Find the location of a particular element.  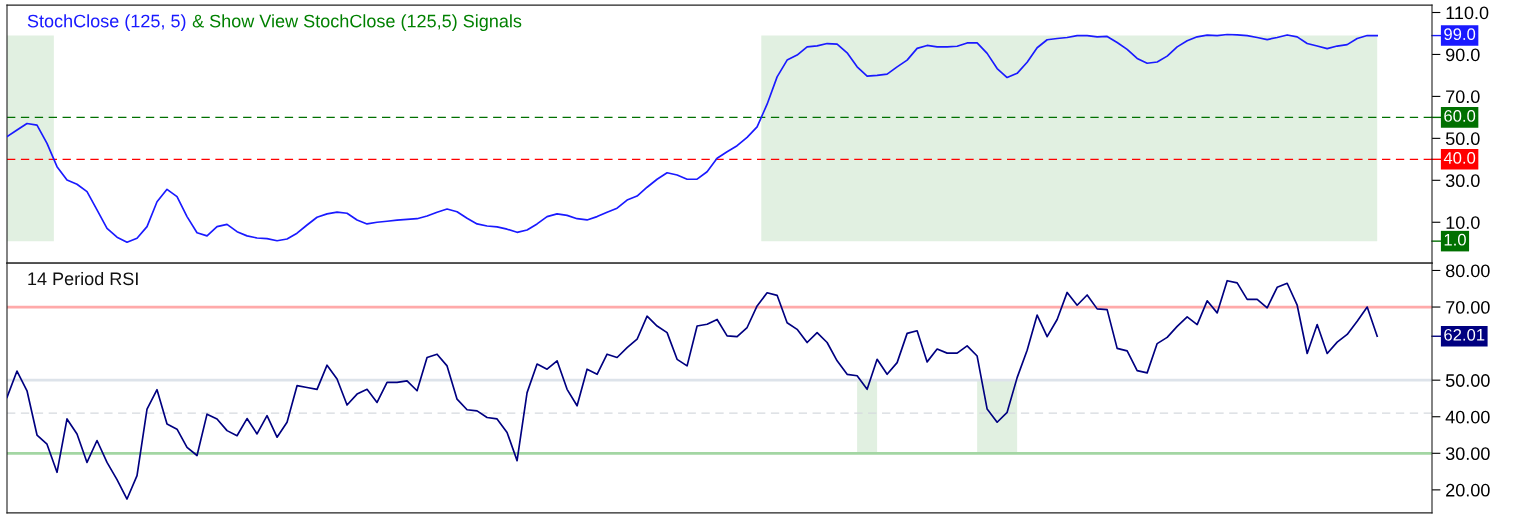

y-tick-label: 20.00 is located at coordinates (1468, 490).